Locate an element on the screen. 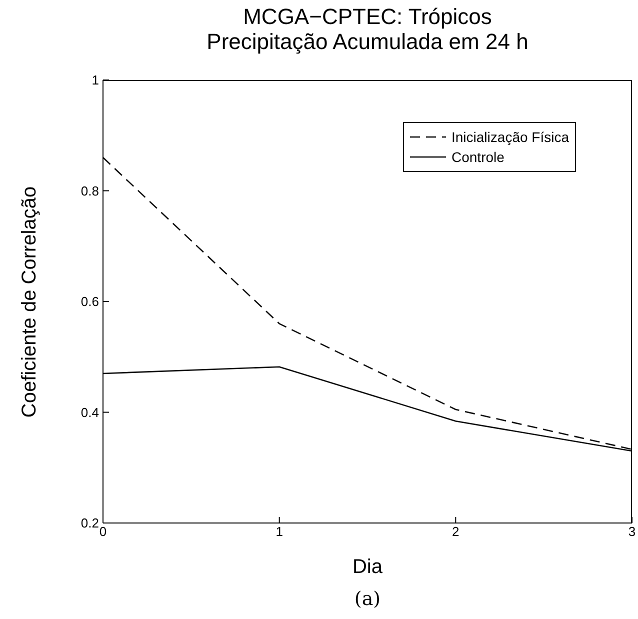 The height and width of the screenshot is (619, 638). y-tick-label: 0.8 is located at coordinates (89, 190).